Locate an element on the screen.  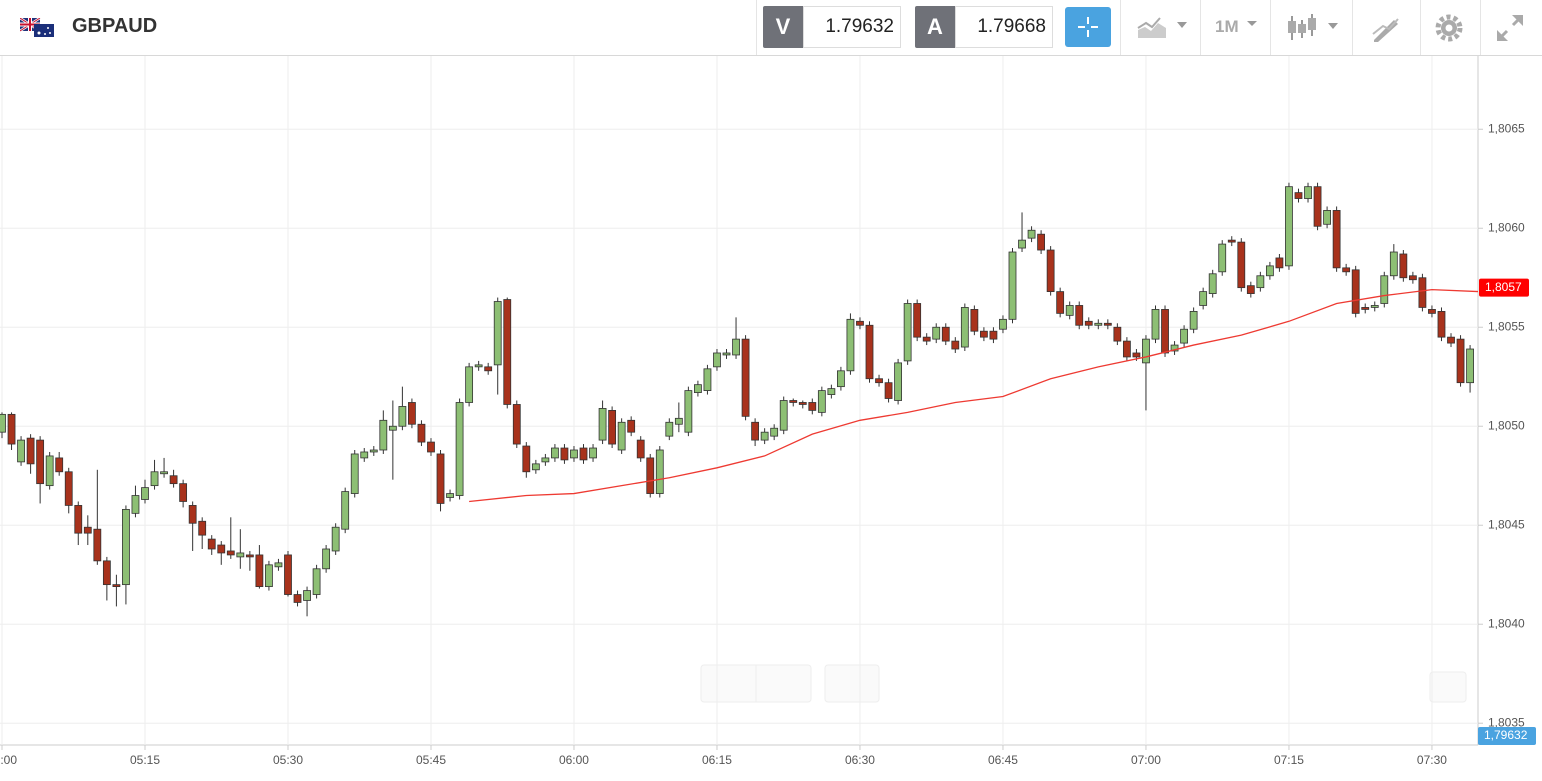
bid-price-label: 1,79632 is located at coordinates (1506, 735).